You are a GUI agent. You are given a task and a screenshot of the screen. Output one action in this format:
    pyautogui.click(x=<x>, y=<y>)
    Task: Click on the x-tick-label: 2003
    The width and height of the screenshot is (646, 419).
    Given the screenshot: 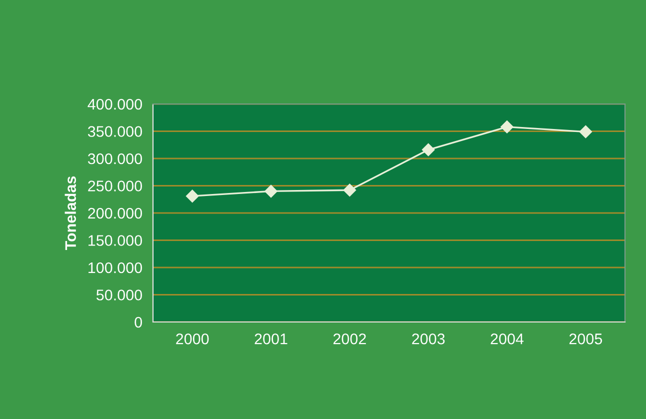 What is the action you would take?
    pyautogui.click(x=428, y=339)
    